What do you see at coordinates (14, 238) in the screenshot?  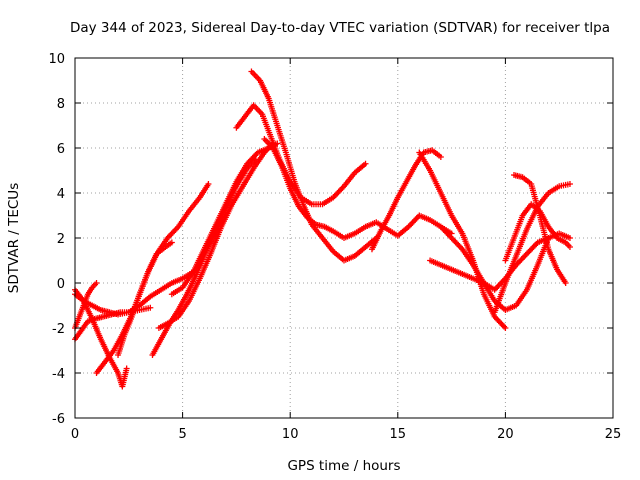 I see `y-axis-label: SDTVAR / TECUs` at bounding box center [14, 238].